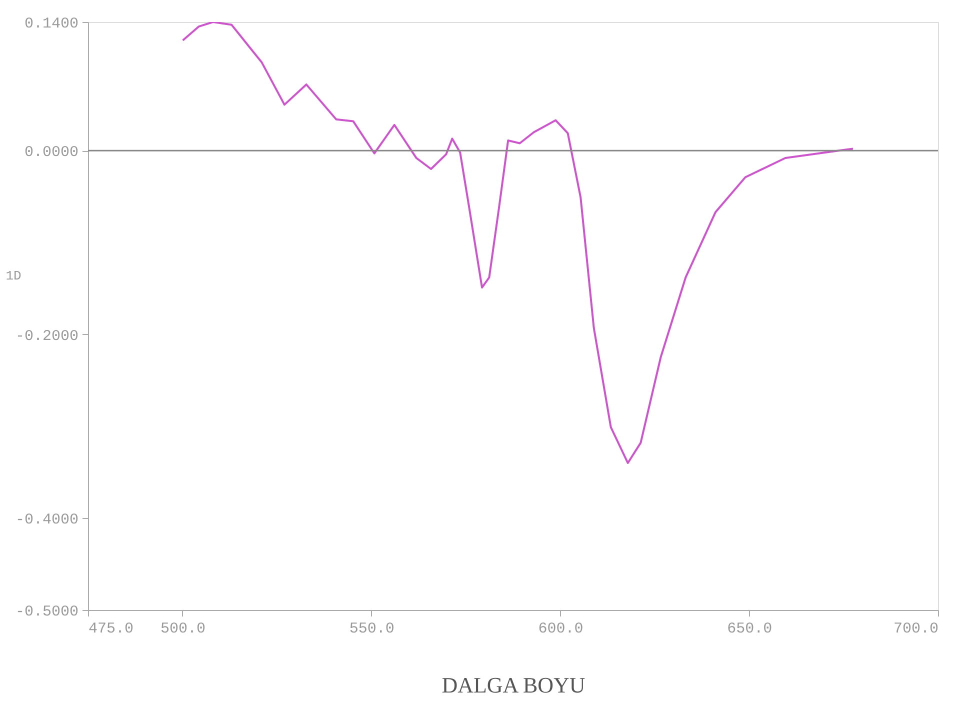  What do you see at coordinates (561, 629) in the screenshot?
I see `x-tick-label: 600.0` at bounding box center [561, 629].